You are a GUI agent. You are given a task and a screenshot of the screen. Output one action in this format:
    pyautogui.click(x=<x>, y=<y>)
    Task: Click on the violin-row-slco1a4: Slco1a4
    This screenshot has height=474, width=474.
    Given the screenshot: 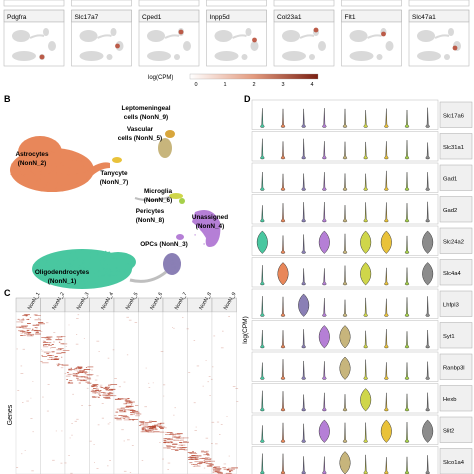 What is the action you would take?
    pyautogui.click(x=362, y=460)
    